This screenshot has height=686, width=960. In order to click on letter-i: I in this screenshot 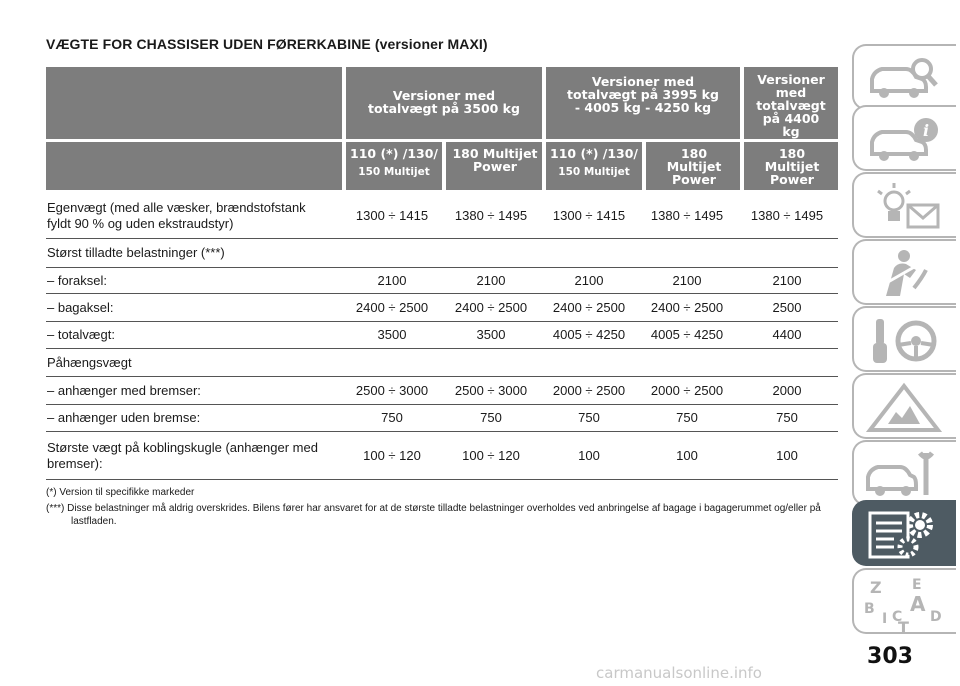, I will do `click(884, 619)`.